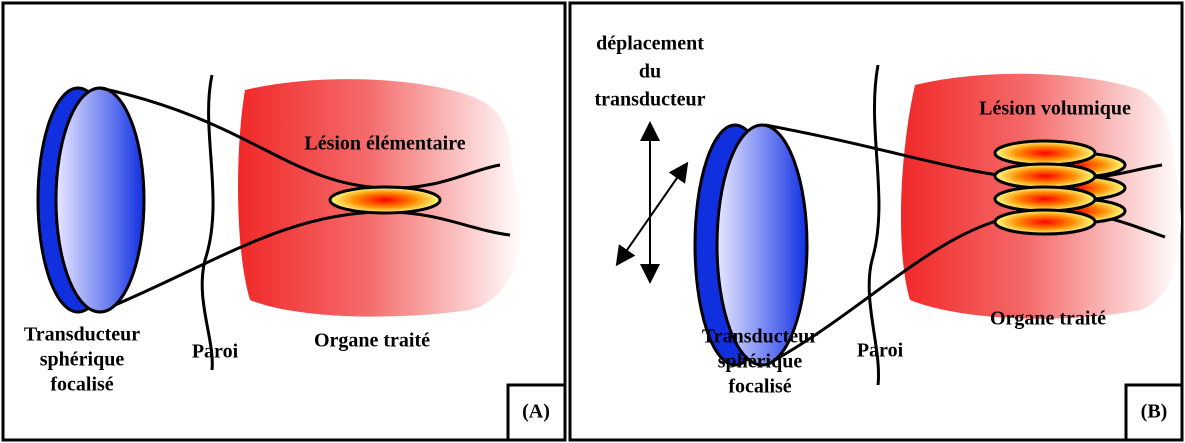 The image size is (1185, 443). I want to click on lesion-label: Lésion élémentaire, so click(384, 144).